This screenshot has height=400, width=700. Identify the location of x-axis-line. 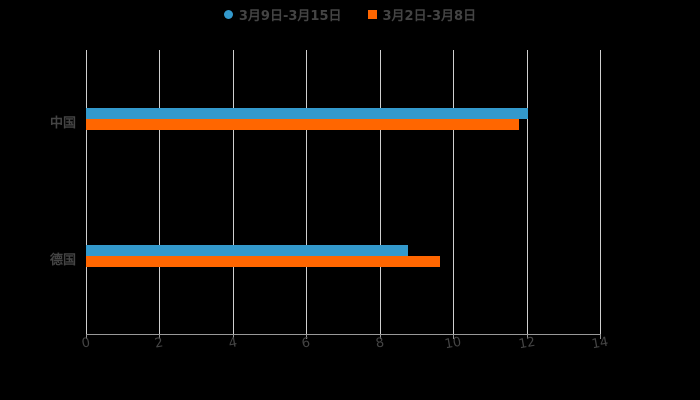
(343, 334).